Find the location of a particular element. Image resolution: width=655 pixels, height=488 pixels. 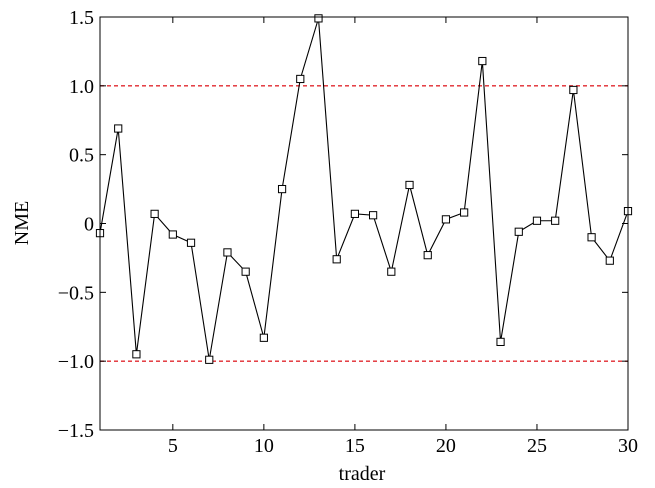

y-tick-label: 0.5 is located at coordinates (81, 156).